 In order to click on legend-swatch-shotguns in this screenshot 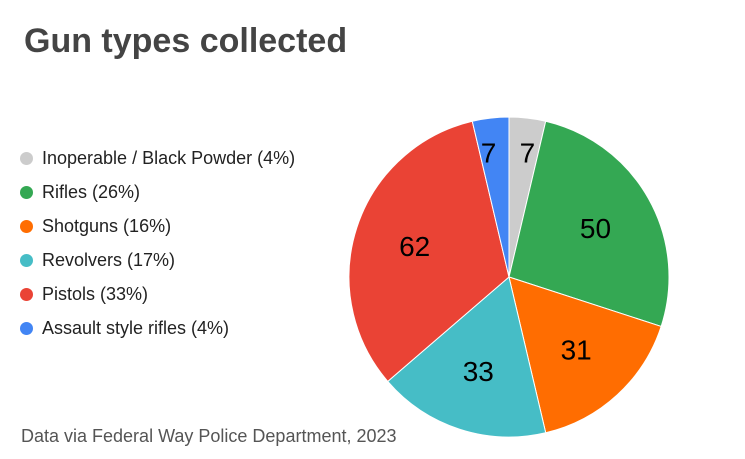, I will do `click(26, 226)`.